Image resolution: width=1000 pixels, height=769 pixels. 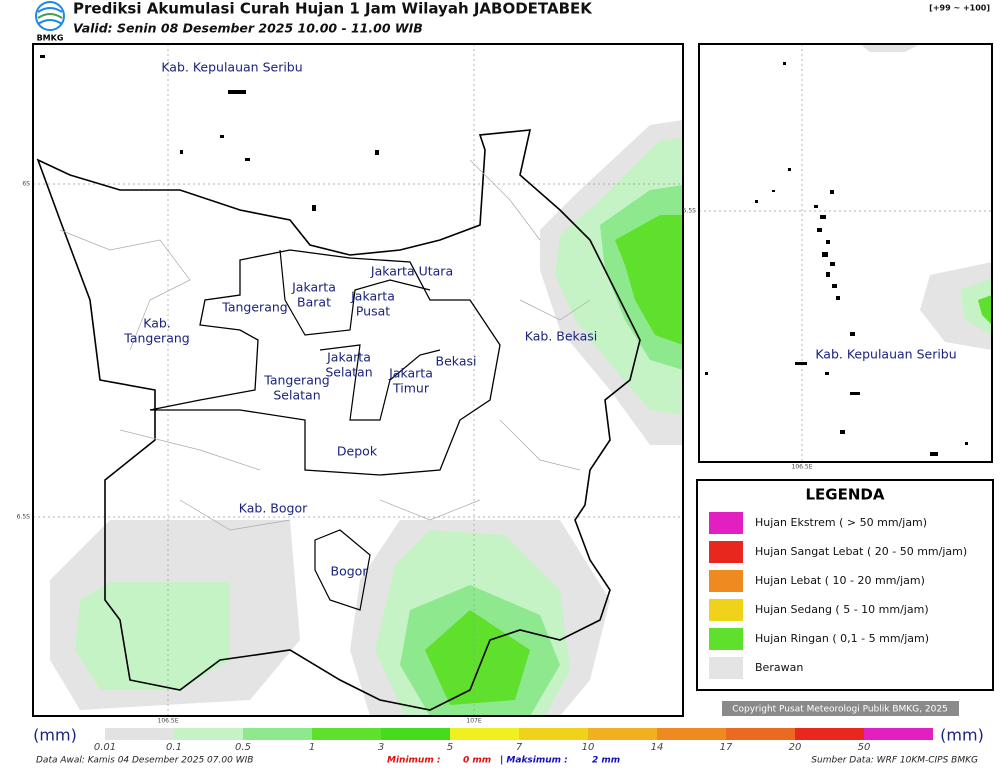 I want to click on lon-label: 107E, so click(x=473, y=721).